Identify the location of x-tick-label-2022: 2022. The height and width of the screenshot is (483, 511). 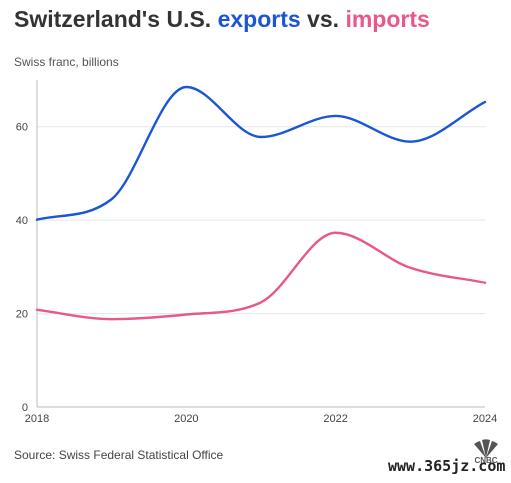
(335, 419).